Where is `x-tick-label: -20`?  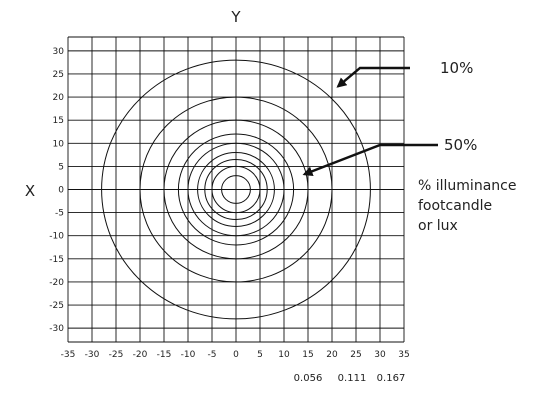 x-tick-label: -20 is located at coordinates (140, 355).